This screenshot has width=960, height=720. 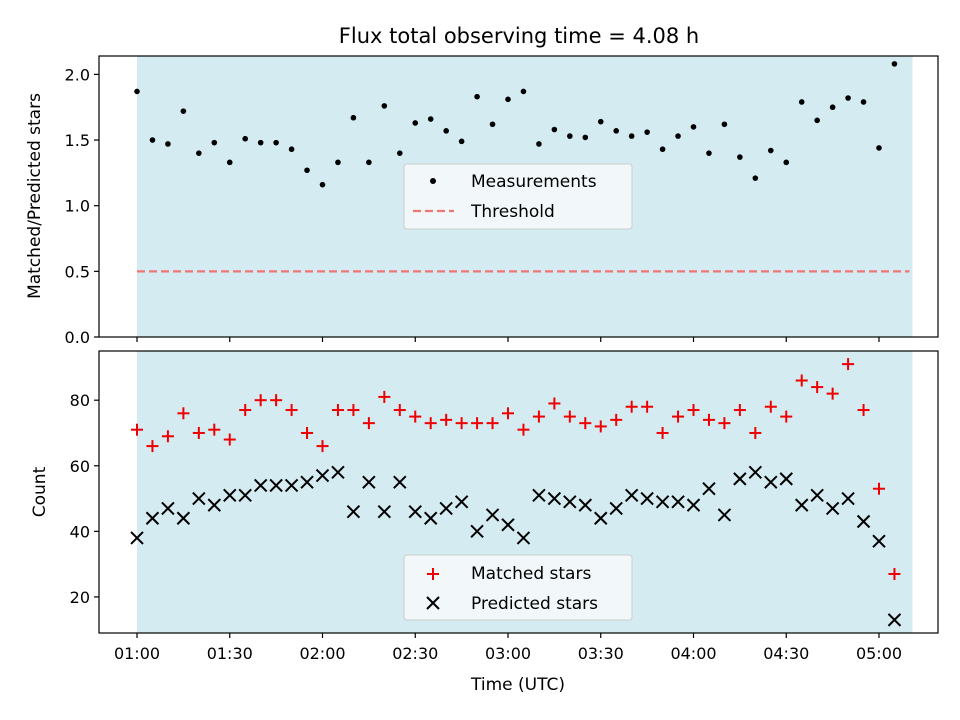 What do you see at coordinates (693, 653) in the screenshot?
I see `x-tick-label: 04:00` at bounding box center [693, 653].